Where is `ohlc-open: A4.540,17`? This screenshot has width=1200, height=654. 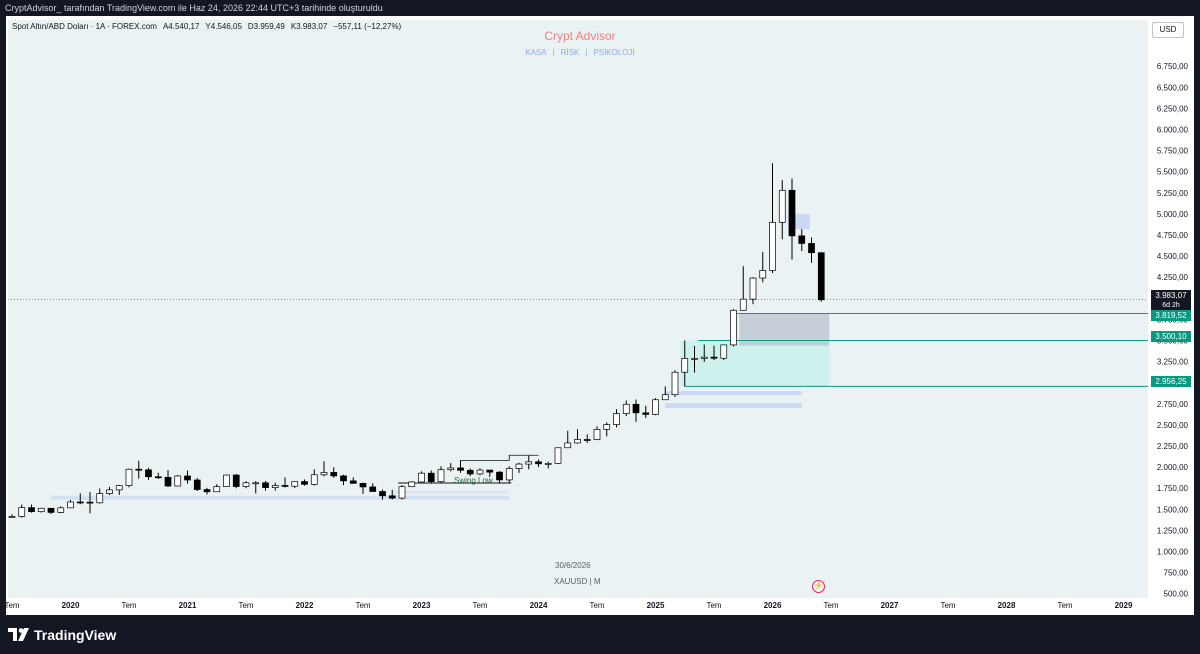
ohlc-open: A4.540,17 is located at coordinates (181, 26).